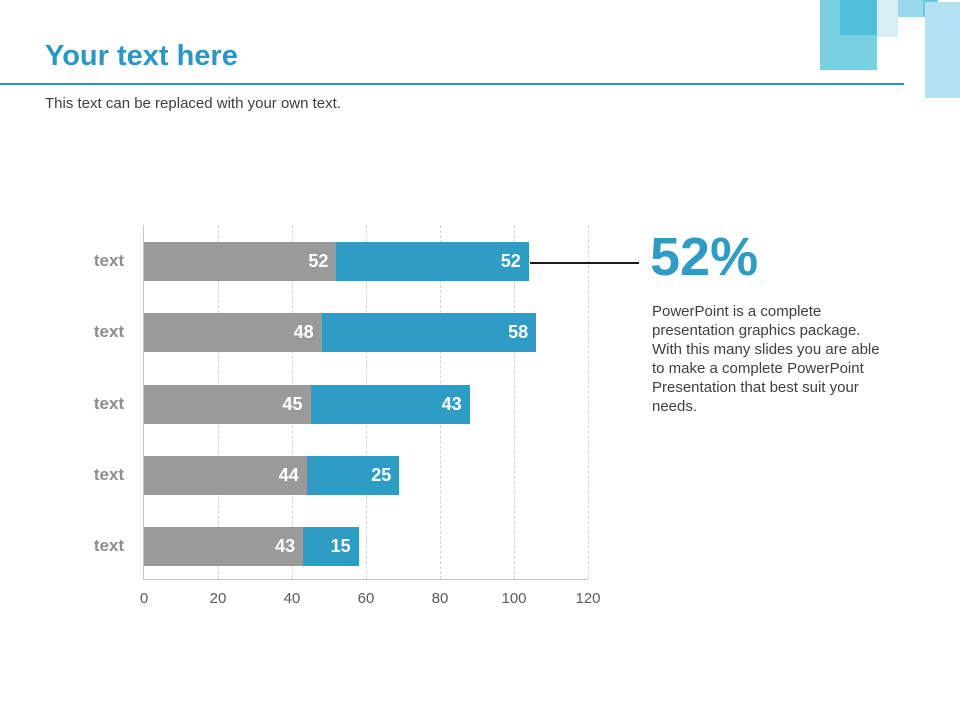 The image size is (960, 720). What do you see at coordinates (704, 257) in the screenshot?
I see `callout-percentage: 52%` at bounding box center [704, 257].